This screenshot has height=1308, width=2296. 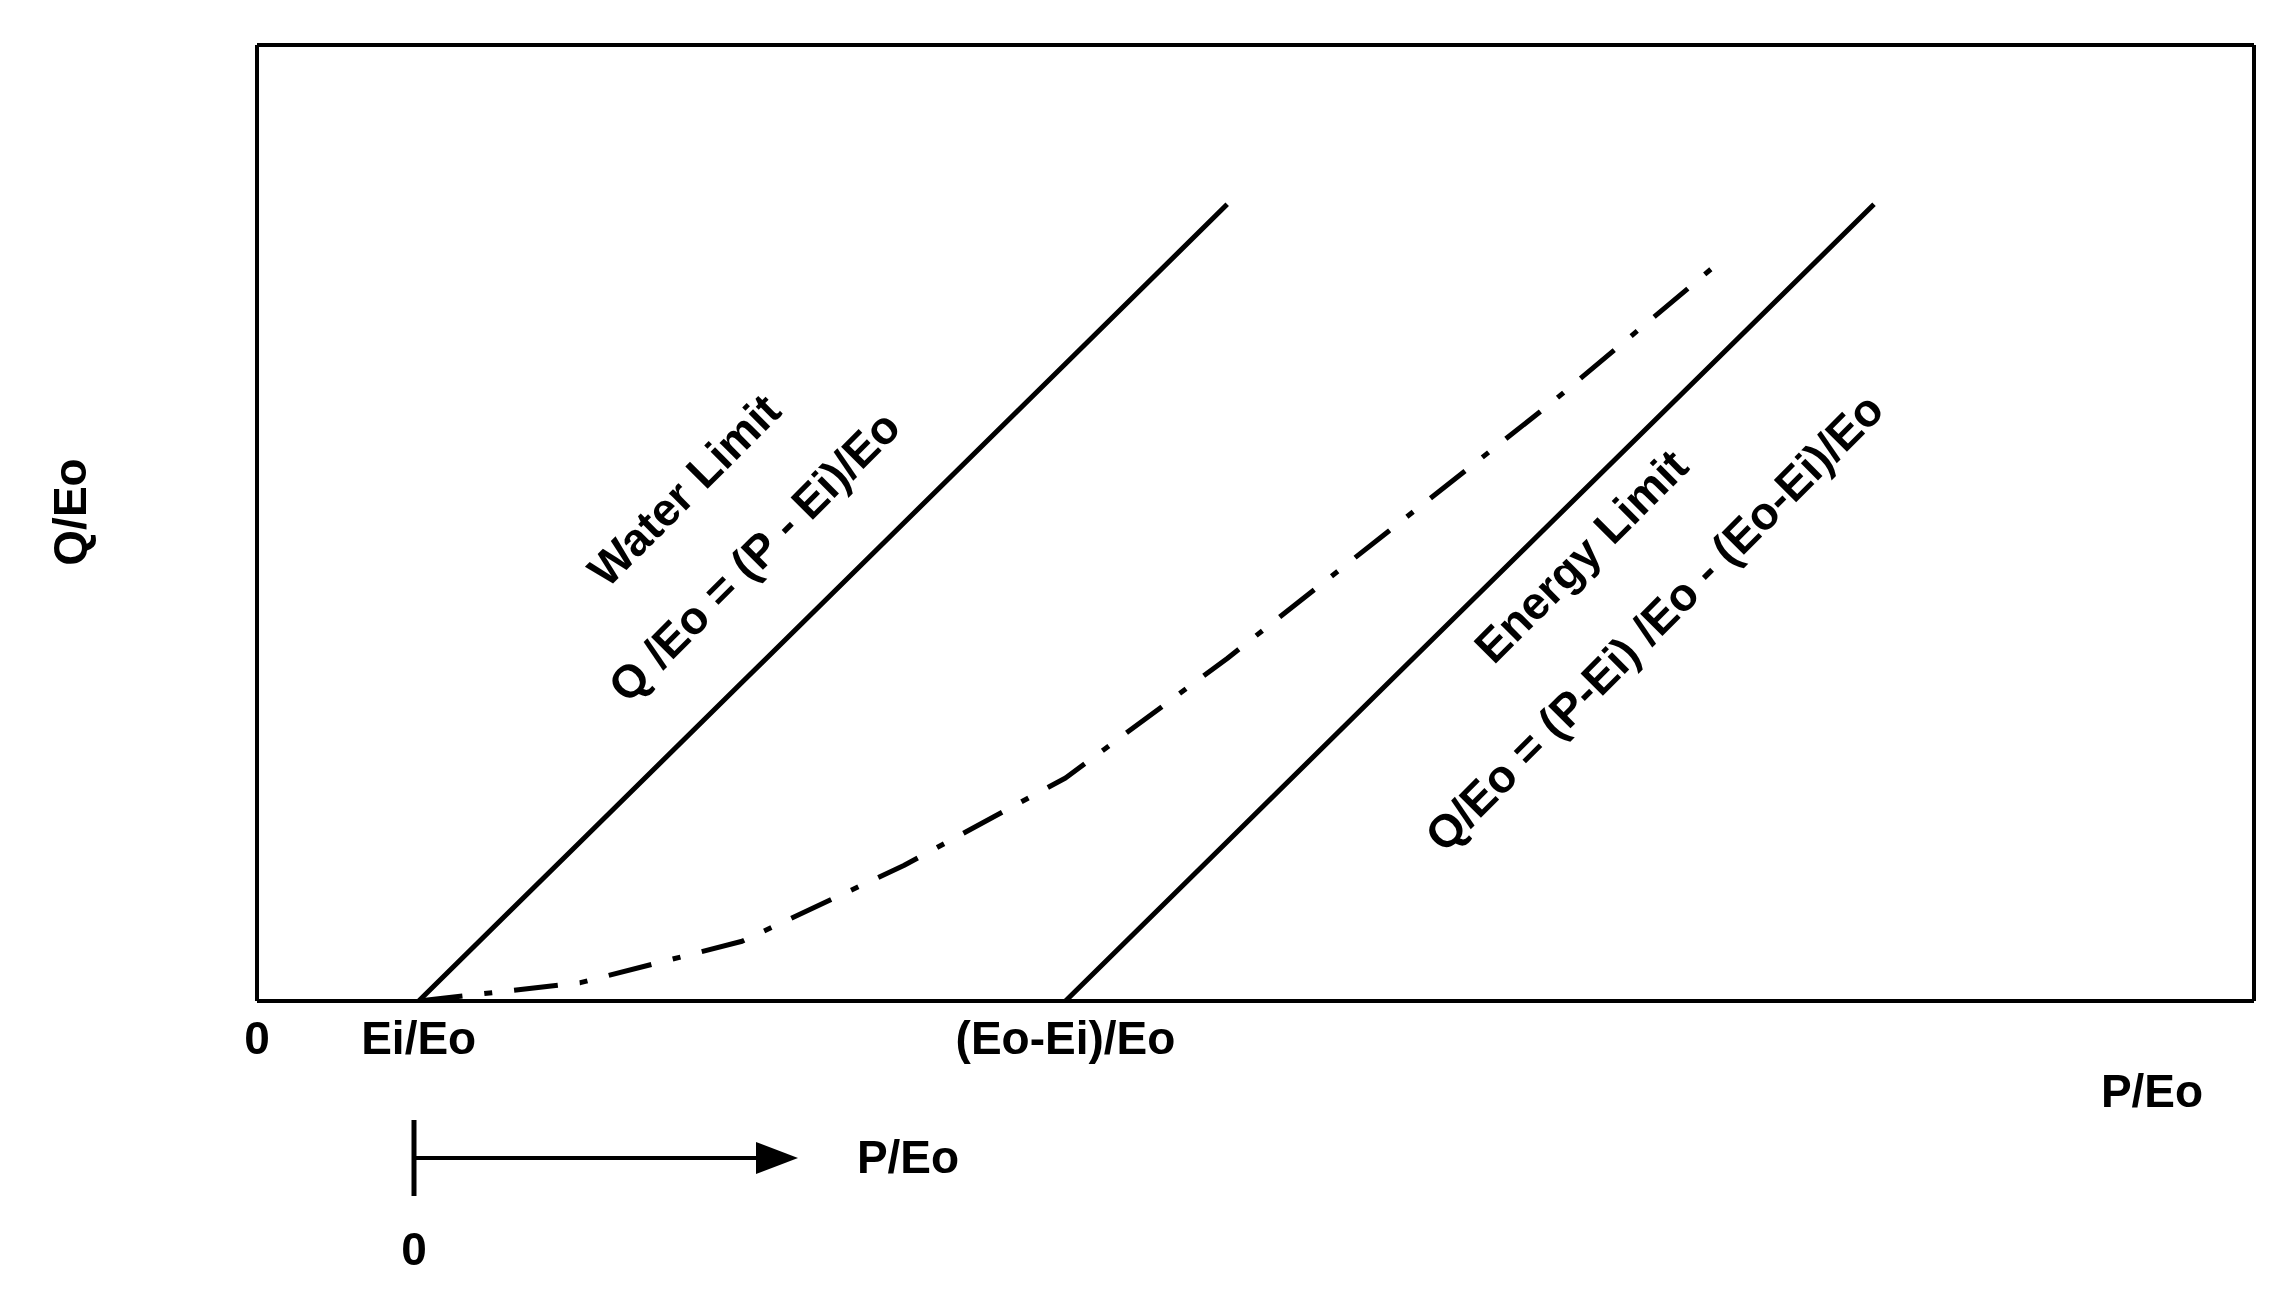 What do you see at coordinates (908, 1157) in the screenshot?
I see `text: P/Eo` at bounding box center [908, 1157].